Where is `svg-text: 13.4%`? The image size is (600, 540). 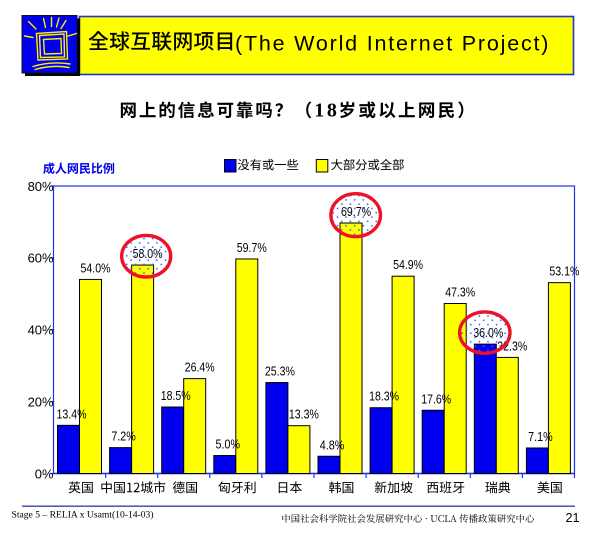
svg-text: 13.4% is located at coordinates (72, 413).